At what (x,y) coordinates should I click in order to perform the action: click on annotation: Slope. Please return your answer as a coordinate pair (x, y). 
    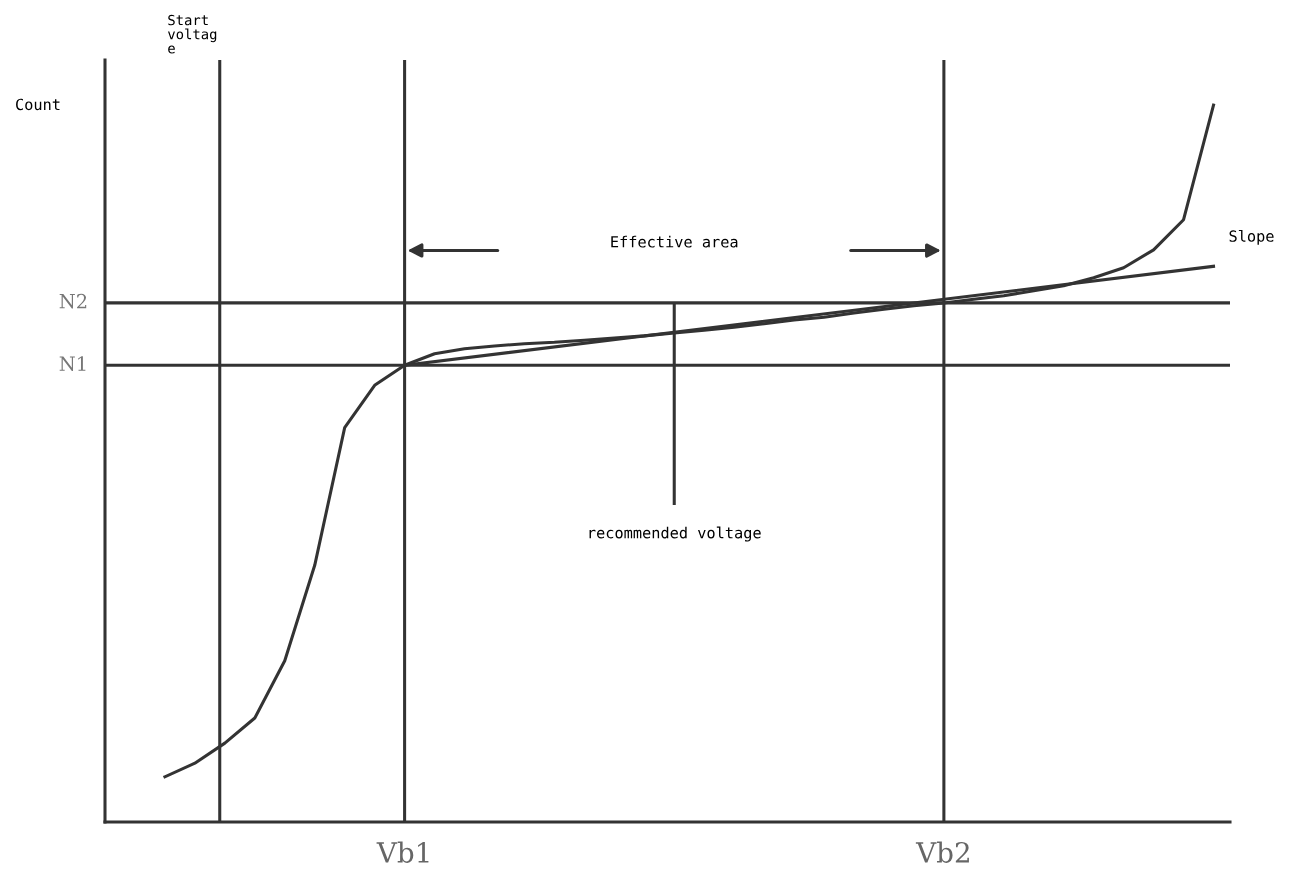
    Looking at the image, I should click on (1251, 237).